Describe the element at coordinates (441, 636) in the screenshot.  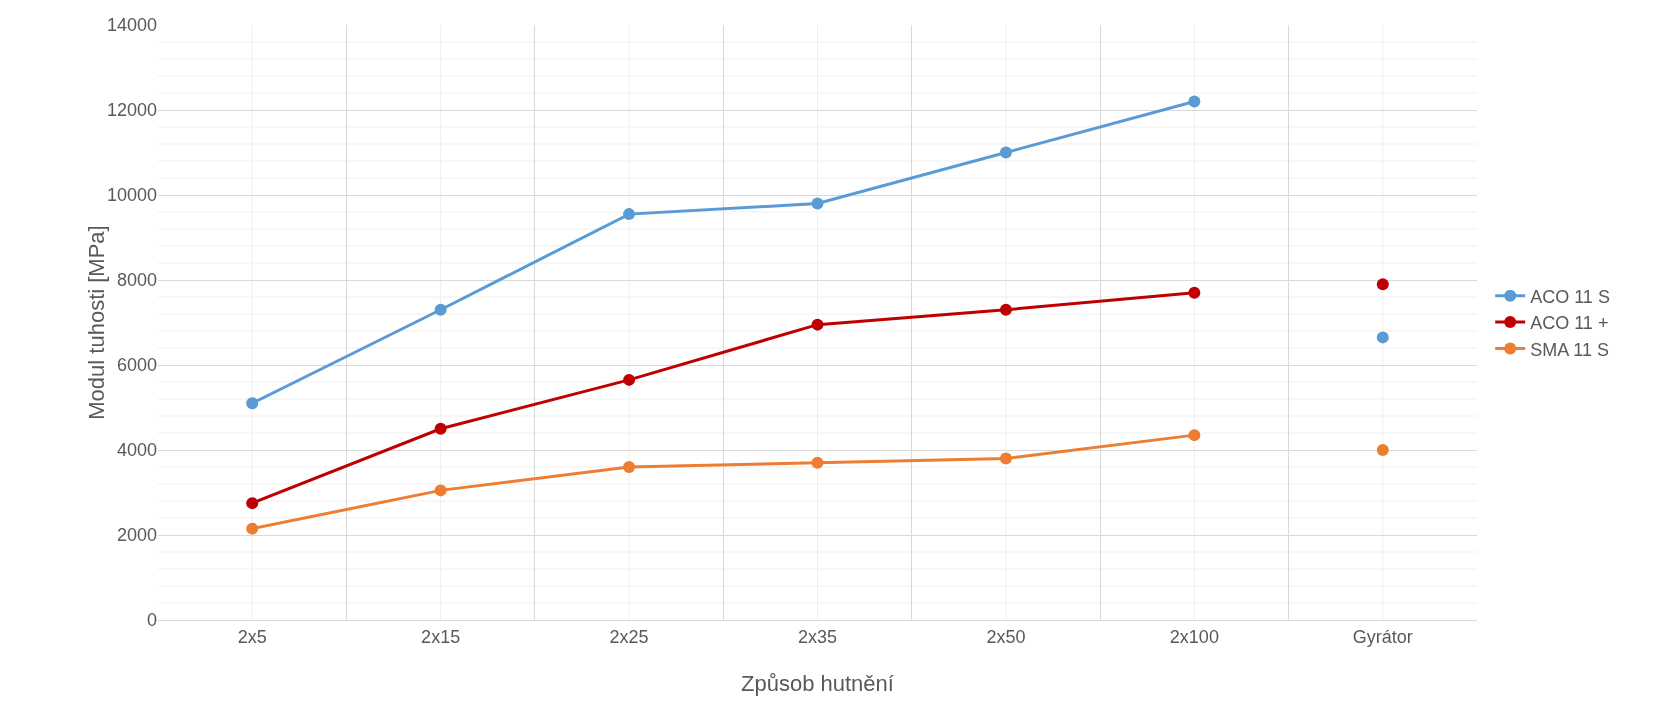
I see `x-tick-label: 2x15` at that location.